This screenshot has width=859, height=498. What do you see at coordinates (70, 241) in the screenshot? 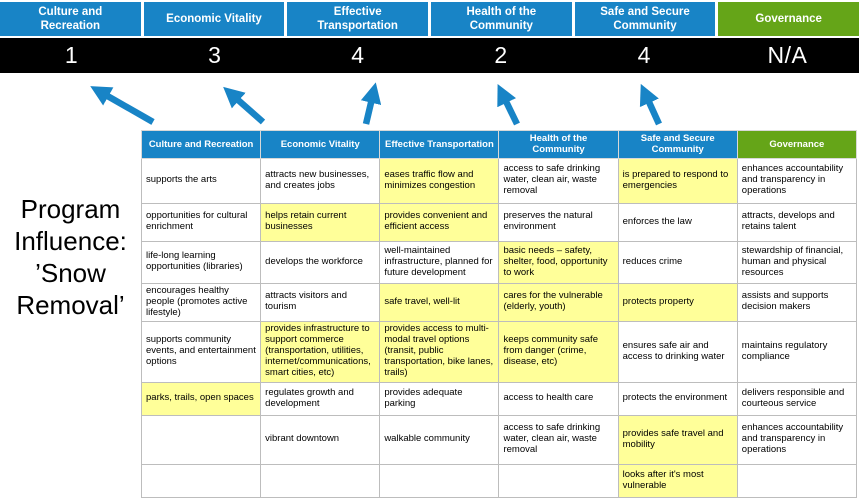
I see `program-title-line-2: Influence:` at bounding box center [70, 241].